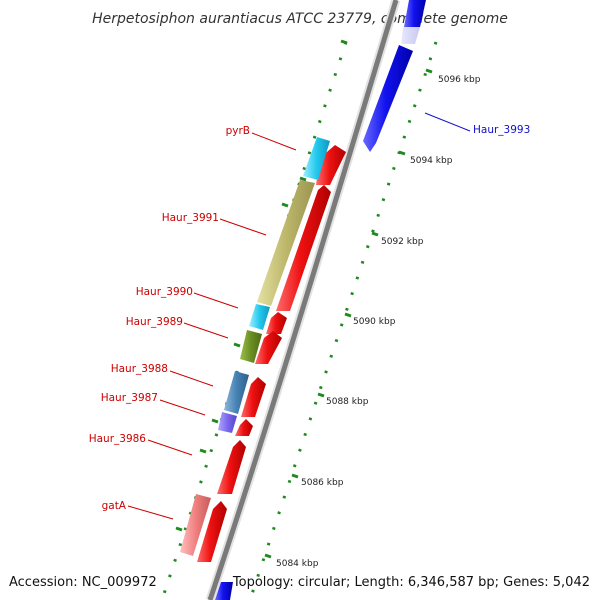  What do you see at coordinates (195, 525) in the screenshot?
I see `cog-bar-gatA` at bounding box center [195, 525].